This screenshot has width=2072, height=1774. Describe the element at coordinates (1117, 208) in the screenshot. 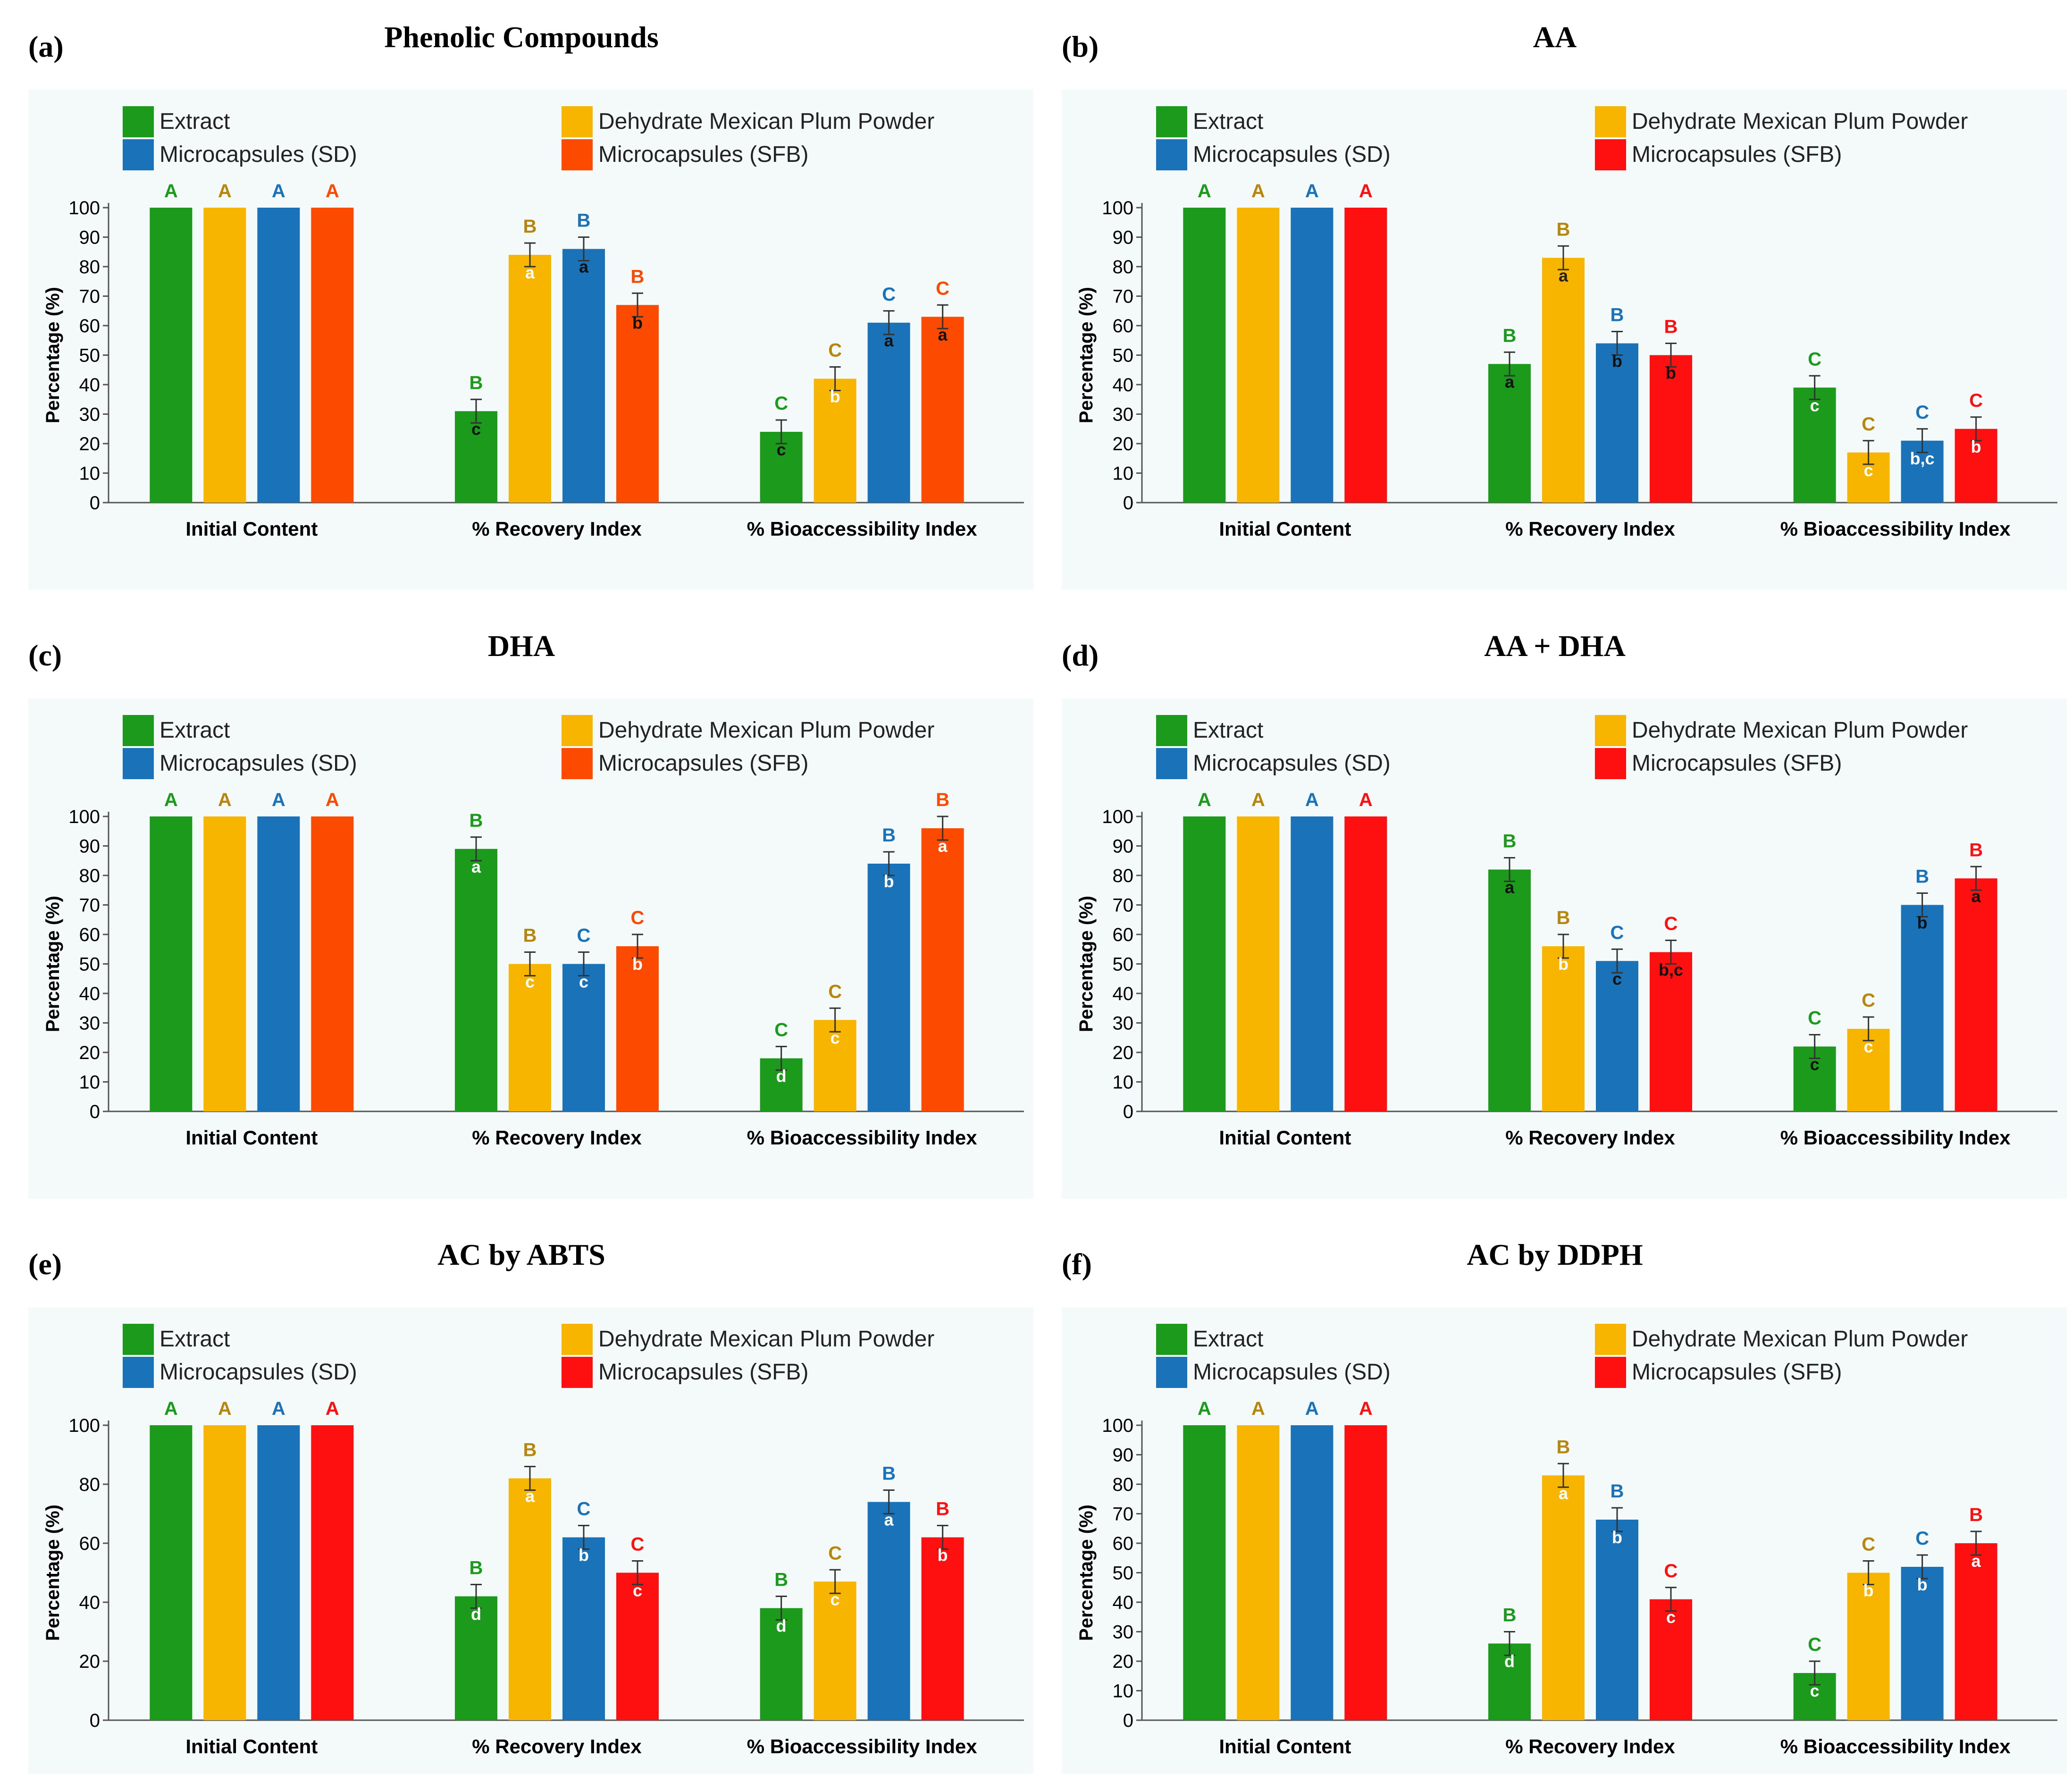

I see `y-tick-label: 100` at that location.